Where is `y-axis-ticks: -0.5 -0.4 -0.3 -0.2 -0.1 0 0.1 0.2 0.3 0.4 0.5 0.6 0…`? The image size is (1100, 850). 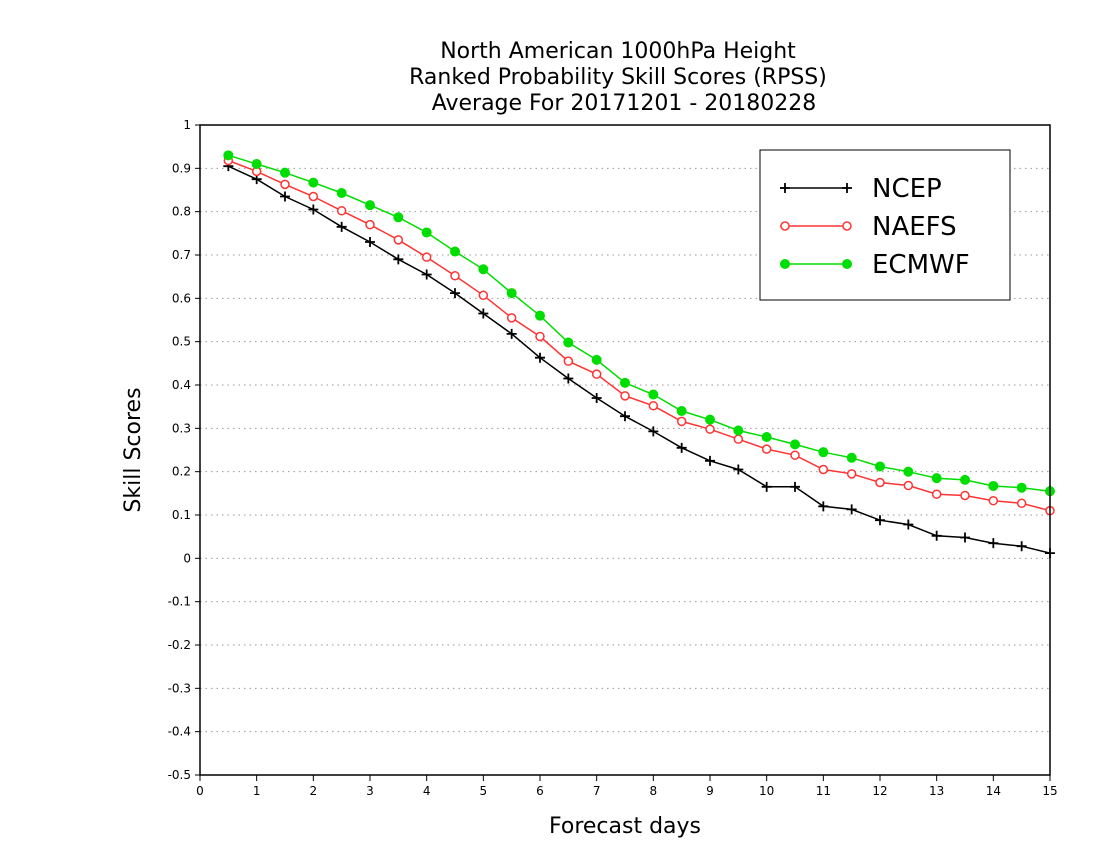
y-axis-ticks: -0.5 -0.4 -0.3 -0.2 -0.1 0 0.1 0.2 0.3 0.4 0.5 0.6 0… is located at coordinates (184, 450).